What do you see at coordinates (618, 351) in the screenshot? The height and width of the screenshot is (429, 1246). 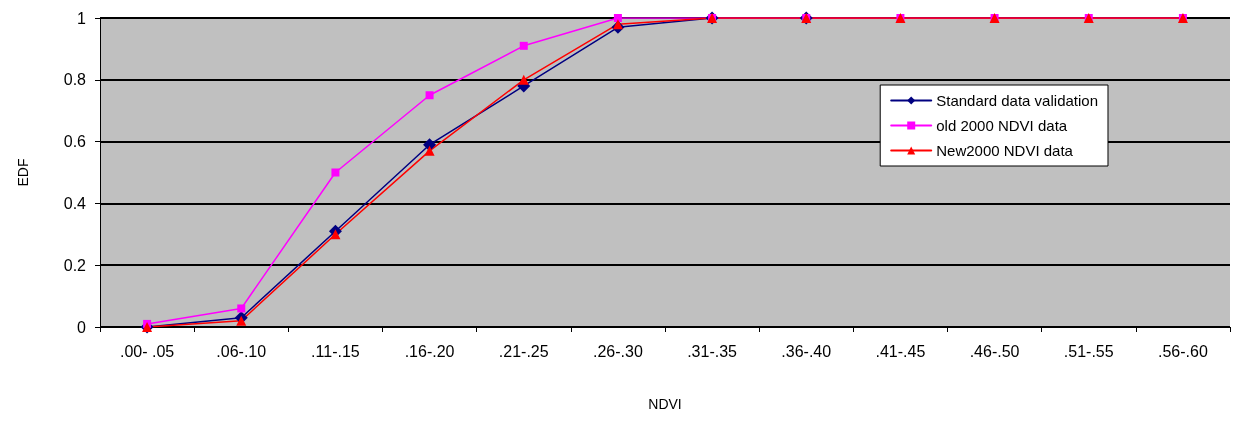 I see `x-tick-label: .26-.30` at bounding box center [618, 351].